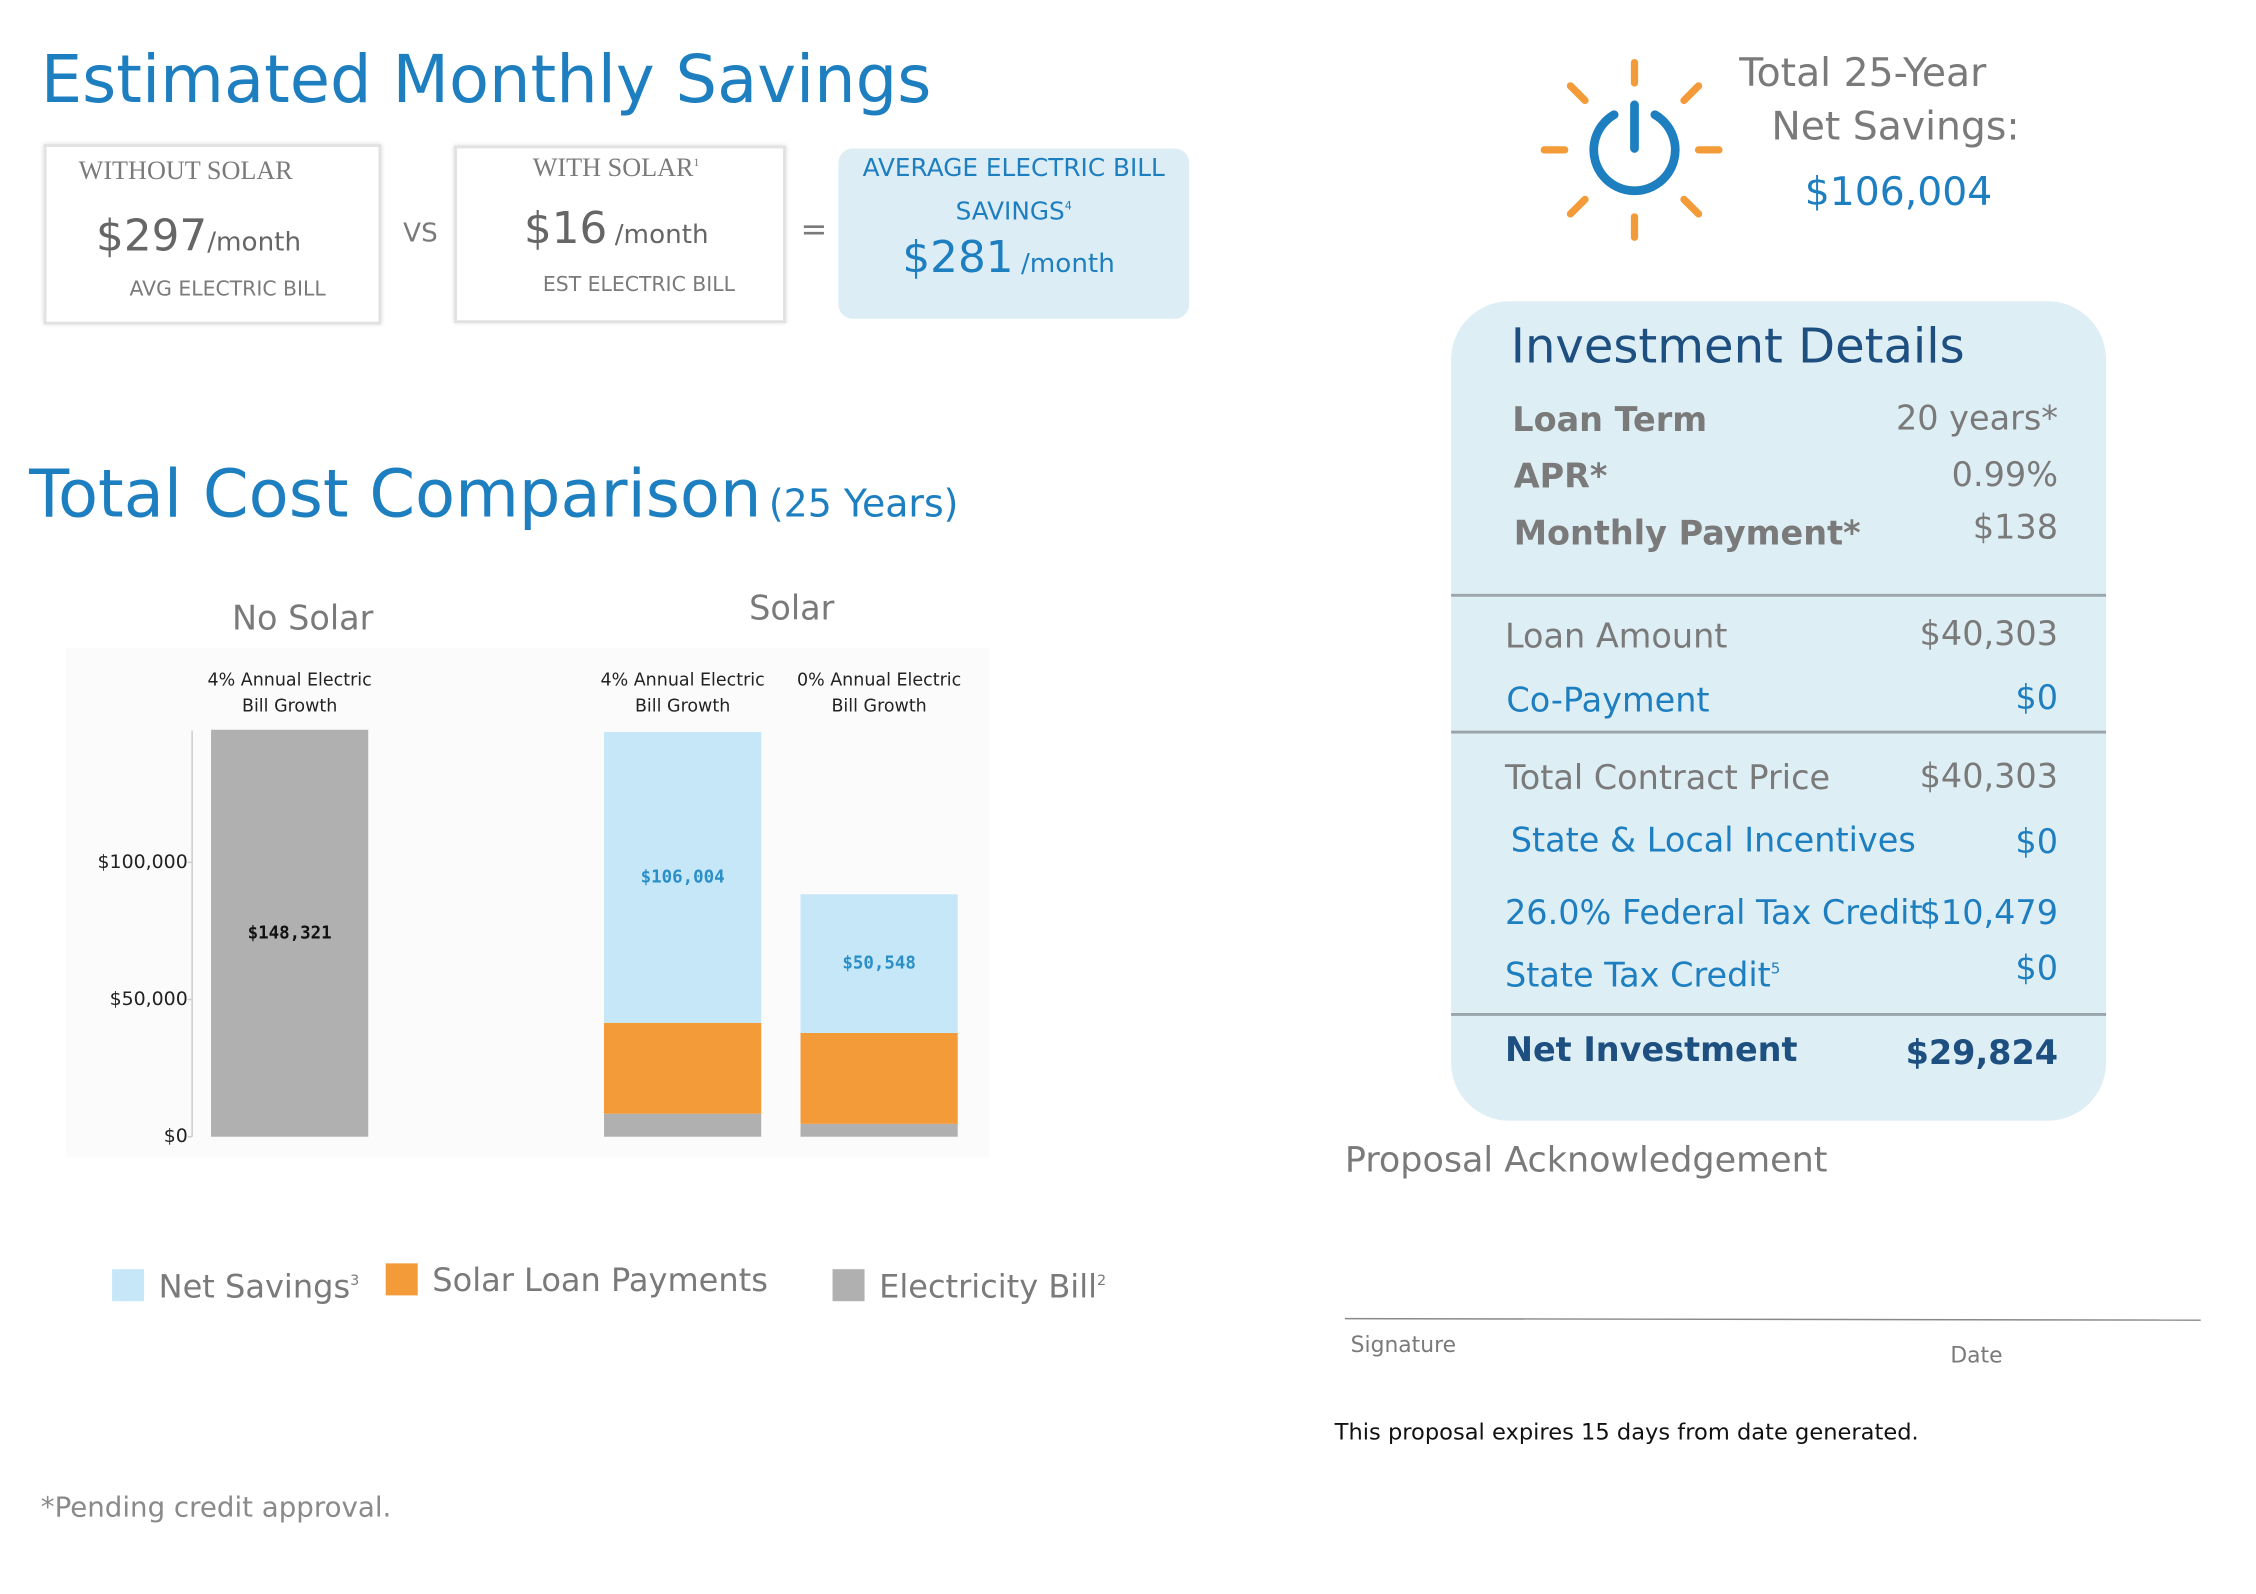 The image size is (2256, 1594). Describe the element at coordinates (1101, 1281) in the screenshot. I see `footnote-mark: 2` at that location.